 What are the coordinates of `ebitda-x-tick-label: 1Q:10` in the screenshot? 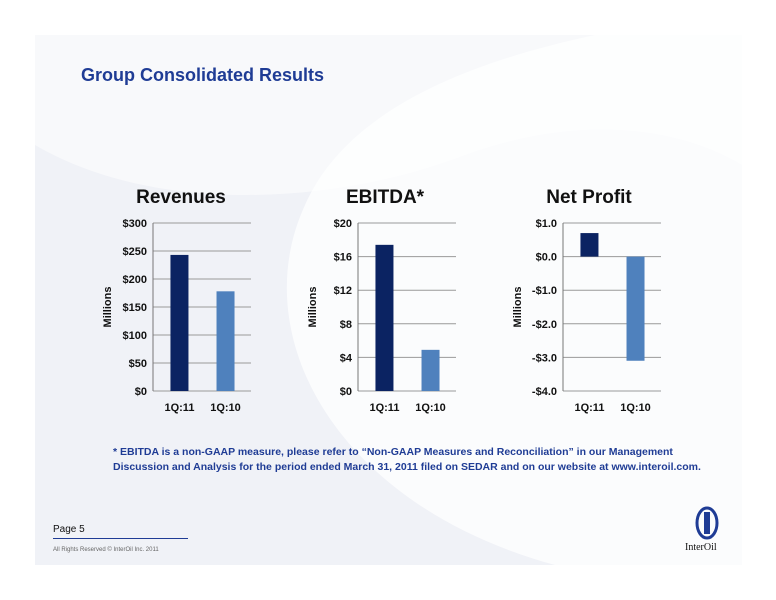 It's located at (430, 408).